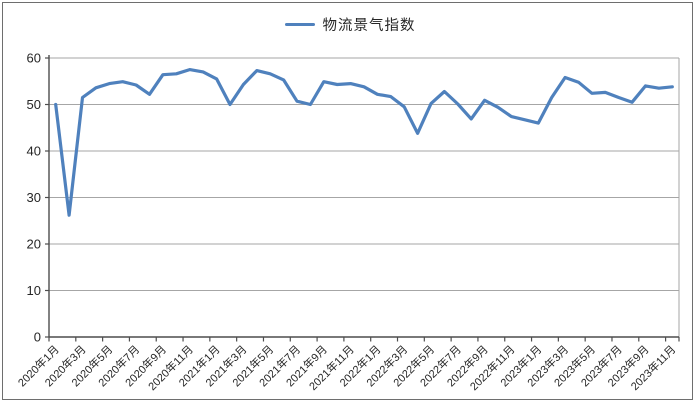 Image resolution: width=700 pixels, height=408 pixels. I want to click on y-tick-label: 20, so click(34, 244).